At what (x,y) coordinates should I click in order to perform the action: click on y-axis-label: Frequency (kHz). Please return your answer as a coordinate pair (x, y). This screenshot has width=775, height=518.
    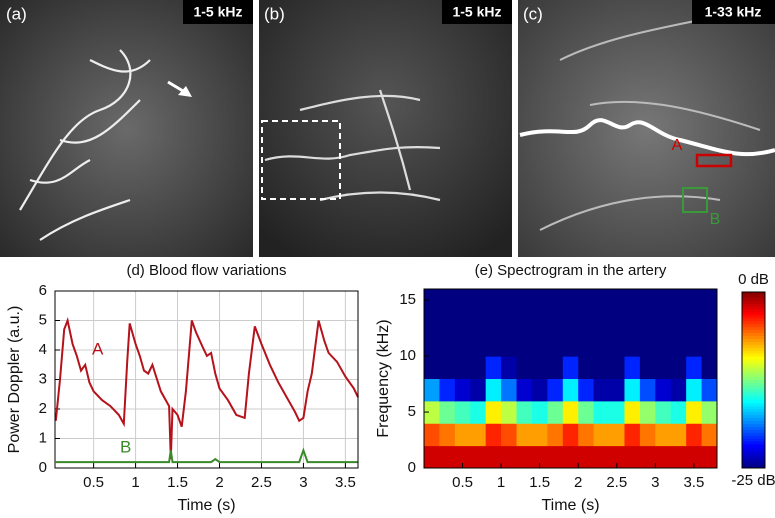
    Looking at the image, I should click on (383, 378).